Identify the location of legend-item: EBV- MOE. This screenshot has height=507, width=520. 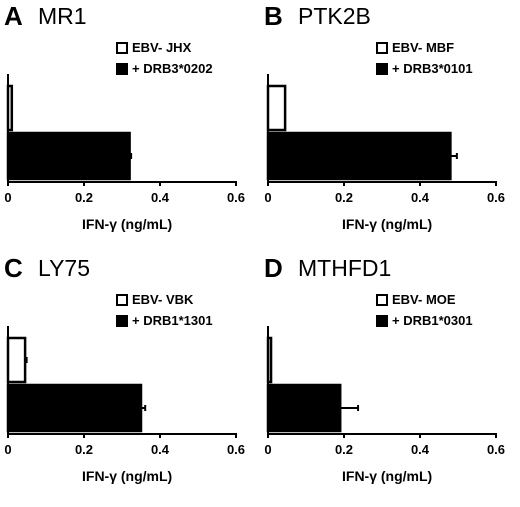
(424, 299).